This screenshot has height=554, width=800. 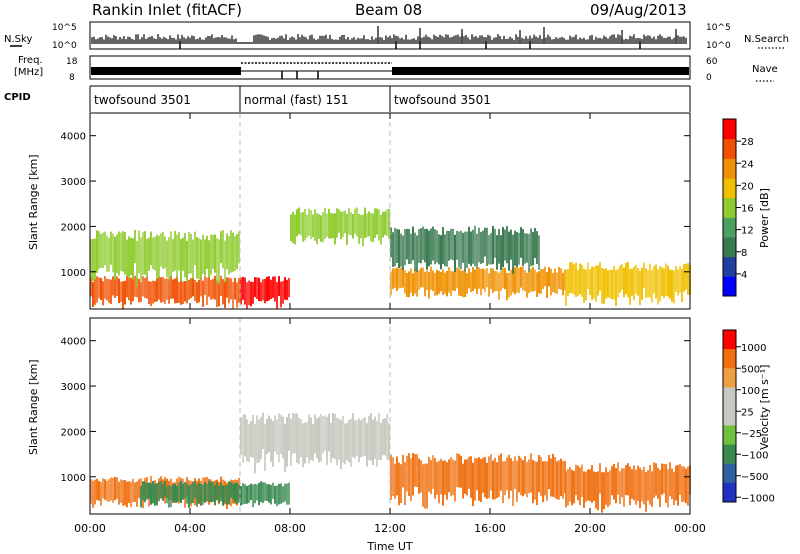 What do you see at coordinates (72, 78) in the screenshot?
I see `freq-tick-bottom: 8` at bounding box center [72, 78].